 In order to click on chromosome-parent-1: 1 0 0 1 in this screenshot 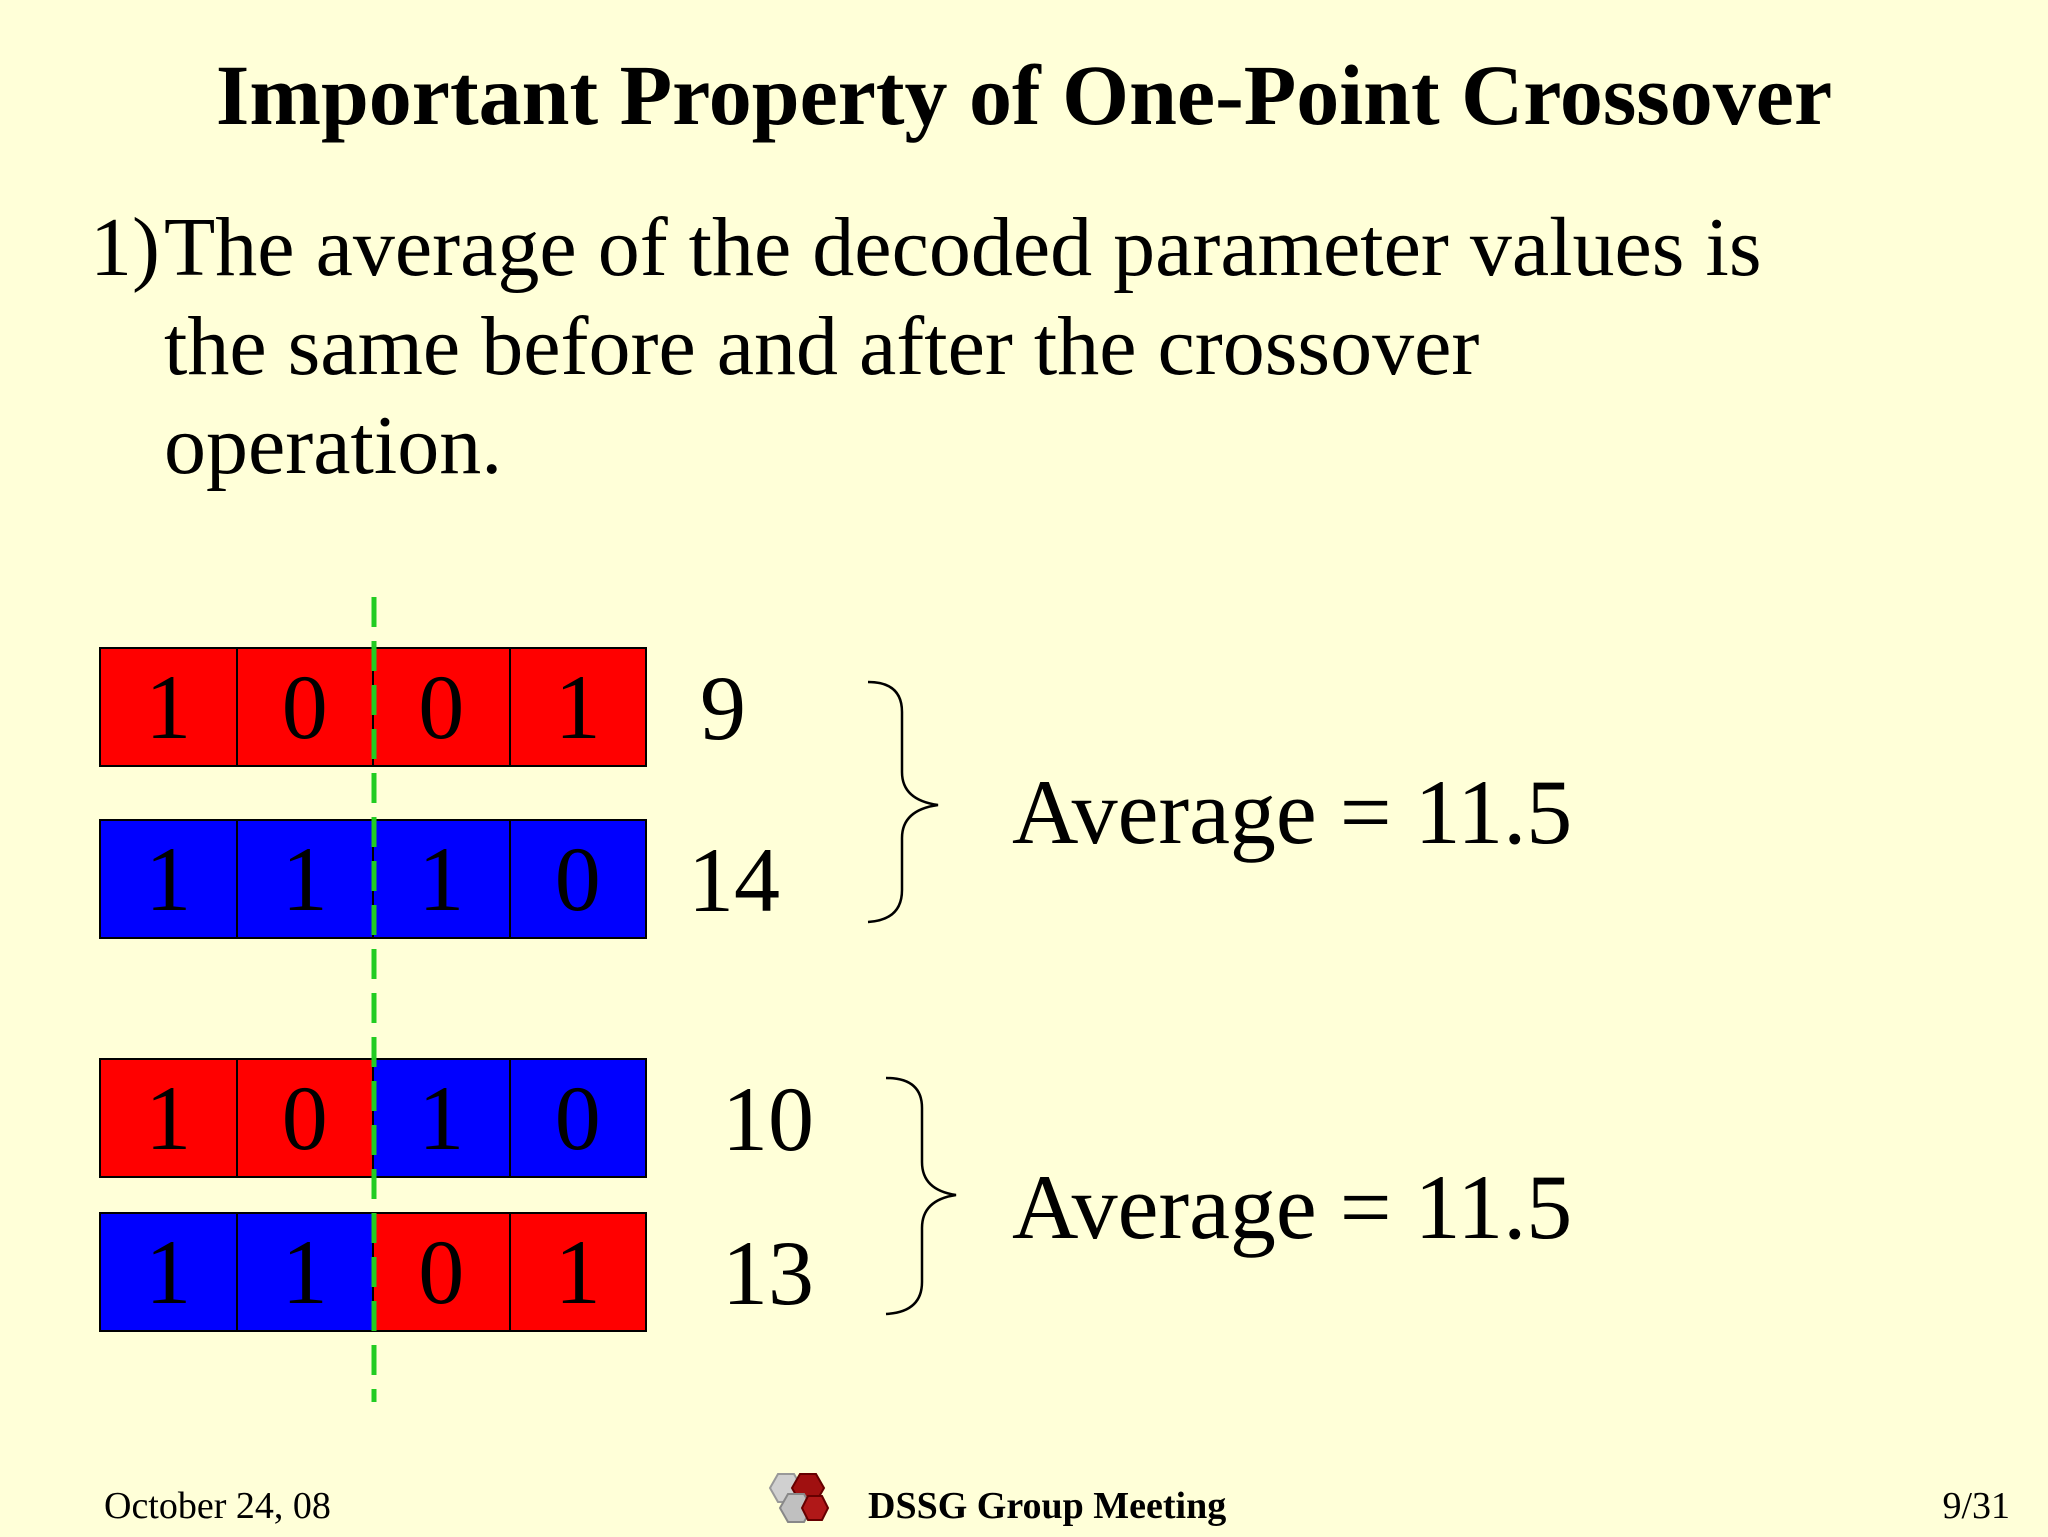, I will do `click(373, 707)`.